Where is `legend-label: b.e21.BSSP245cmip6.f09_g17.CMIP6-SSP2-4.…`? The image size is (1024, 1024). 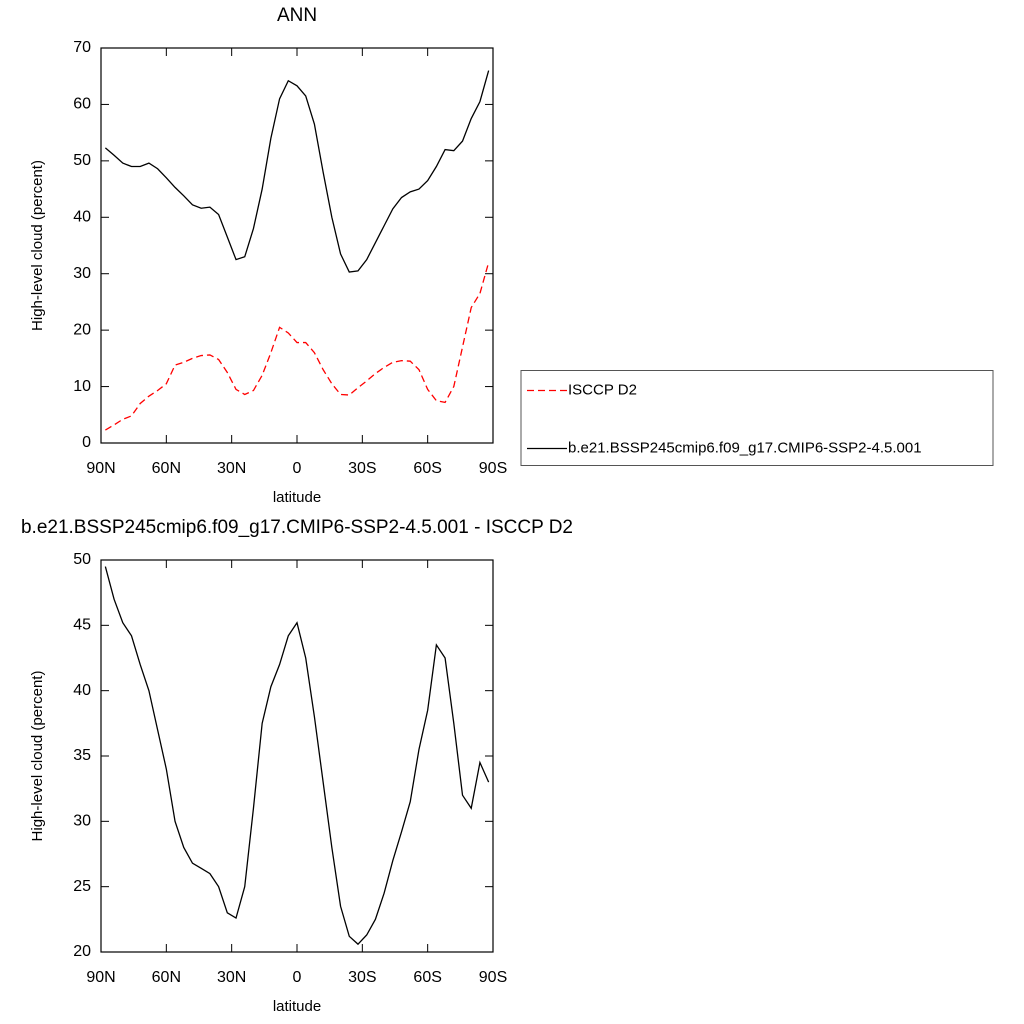
legend-label: b.e21.BSSP245cmip6.f09_g17.CMIP6-SSP2-4.… is located at coordinates (745, 447).